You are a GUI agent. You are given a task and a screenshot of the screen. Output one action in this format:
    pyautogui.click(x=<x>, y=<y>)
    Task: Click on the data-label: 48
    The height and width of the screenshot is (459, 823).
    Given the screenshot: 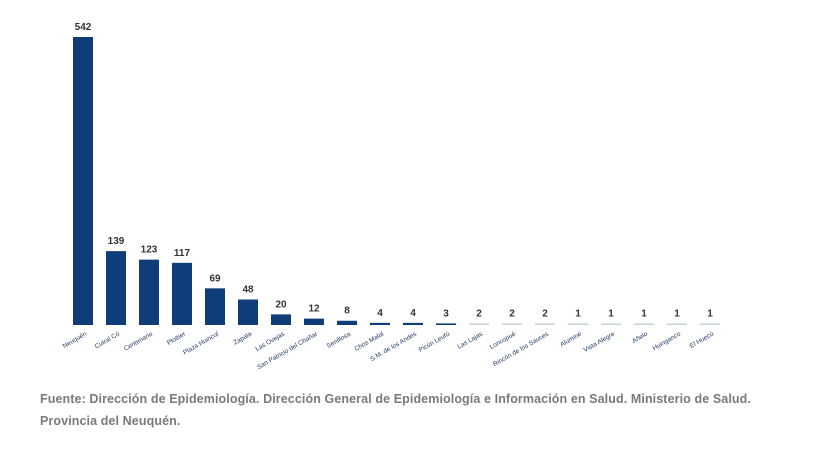 What is the action you would take?
    pyautogui.click(x=248, y=289)
    